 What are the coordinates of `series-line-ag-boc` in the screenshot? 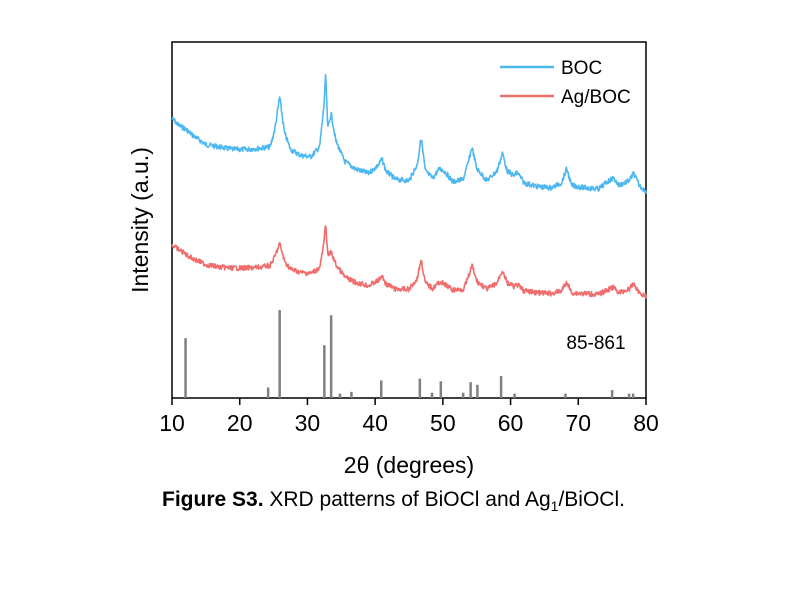 It's located at (409, 262).